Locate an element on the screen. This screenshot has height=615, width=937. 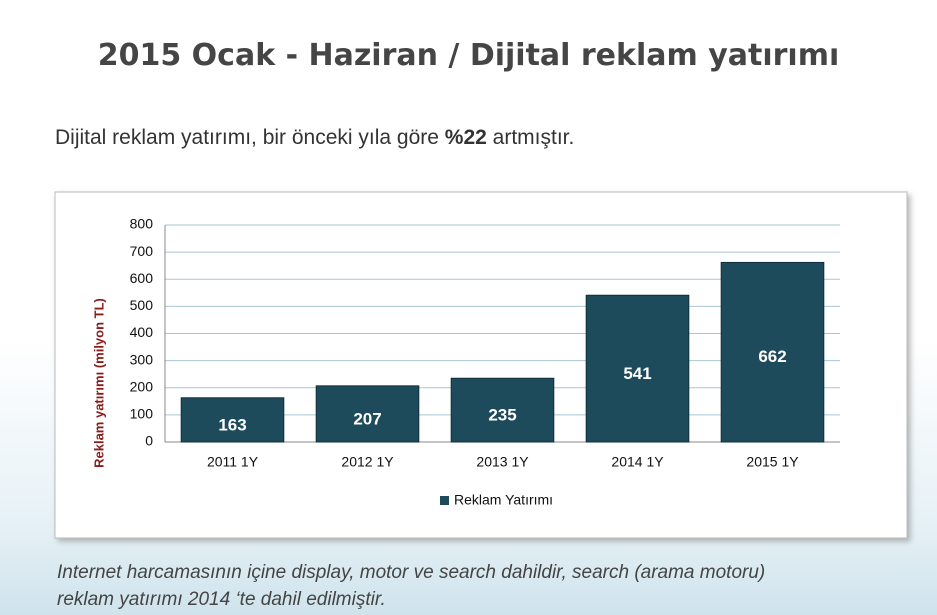
y-tick-label: 300 is located at coordinates (142, 359).